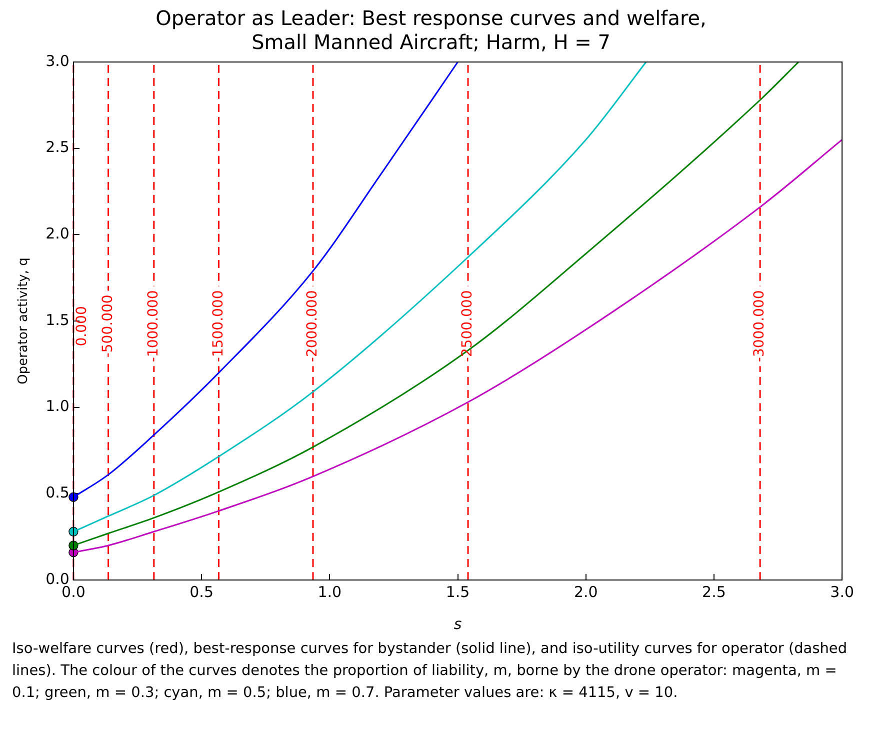  I want to click on y-tick-label: 1.5, so click(58, 319).